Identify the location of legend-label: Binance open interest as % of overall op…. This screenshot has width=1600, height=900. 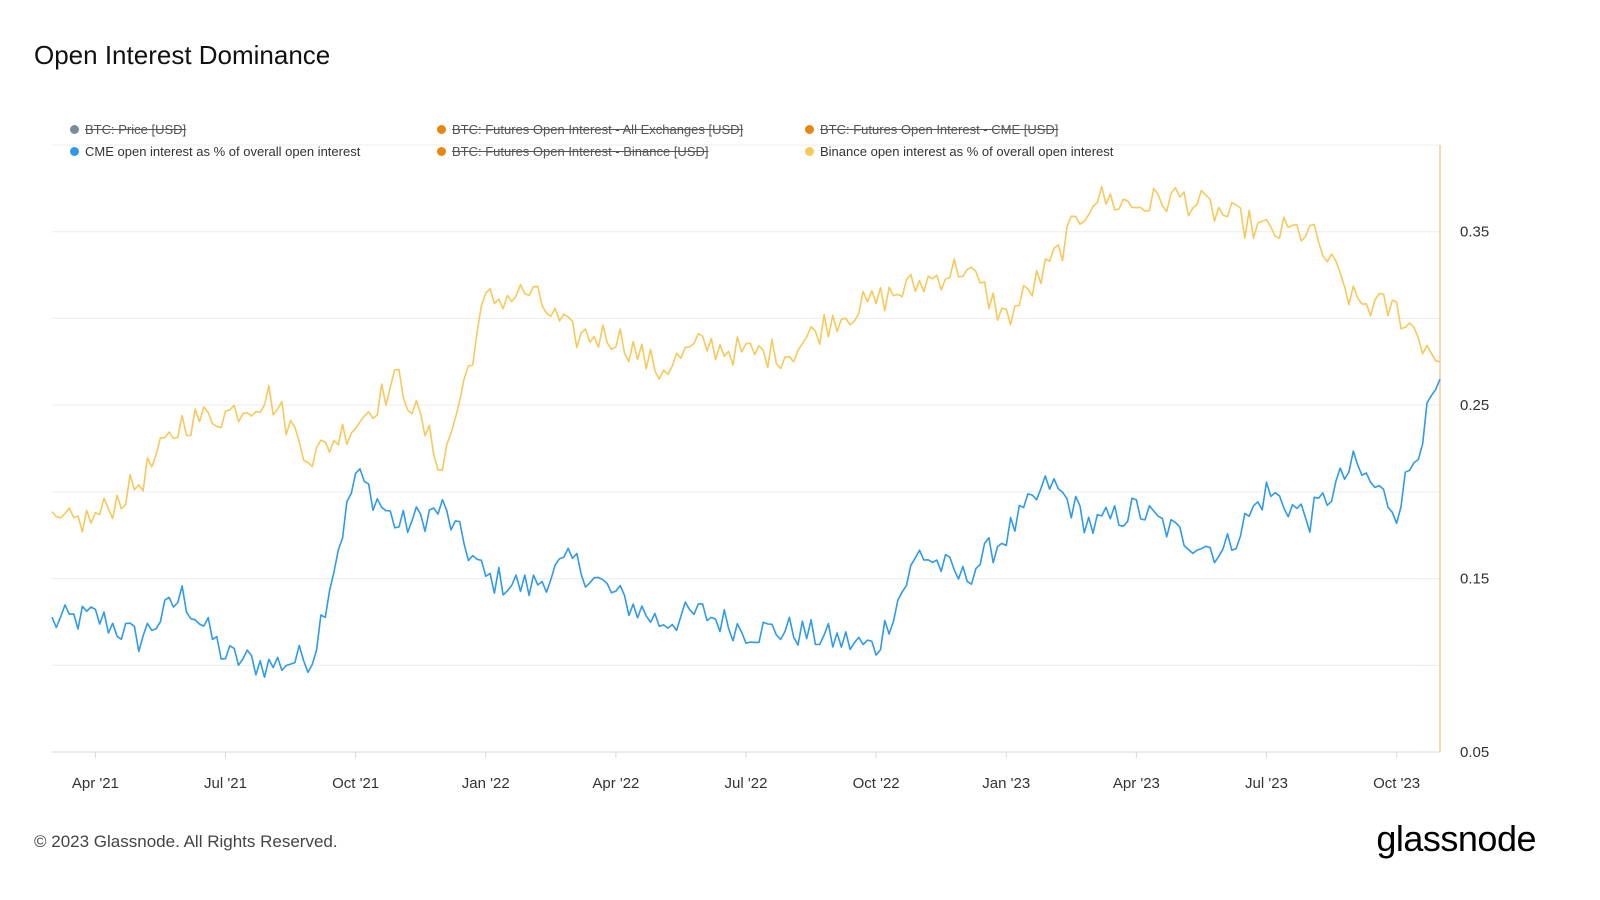
(967, 151).